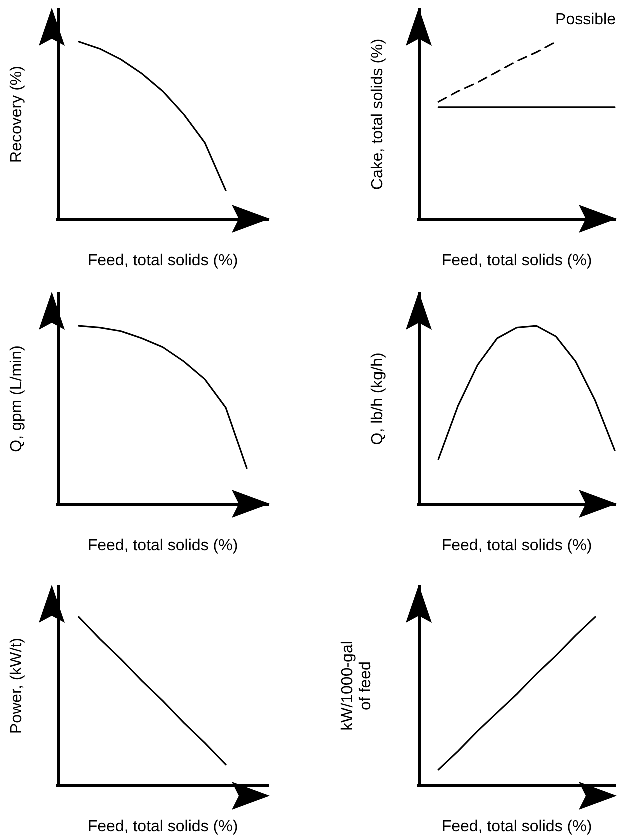  I want to click on text: Possible, so click(586, 20).